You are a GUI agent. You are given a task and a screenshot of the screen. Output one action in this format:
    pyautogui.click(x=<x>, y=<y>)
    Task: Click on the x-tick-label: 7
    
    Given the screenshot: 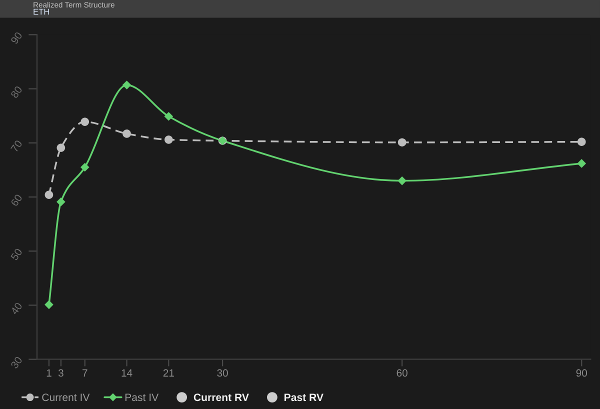 What is the action you would take?
    pyautogui.click(x=85, y=373)
    